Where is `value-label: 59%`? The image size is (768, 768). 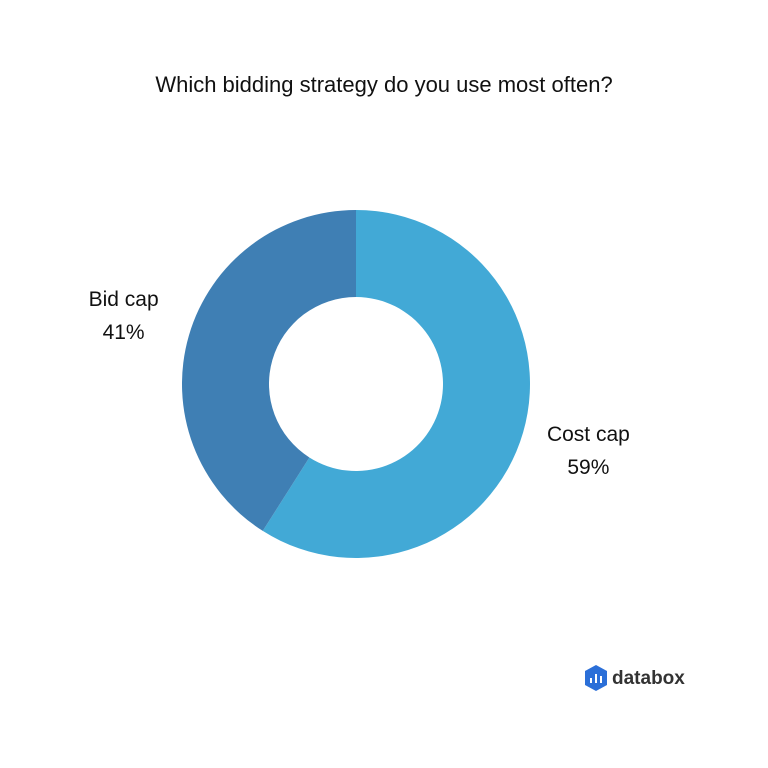
value-label: 59% is located at coordinates (588, 467).